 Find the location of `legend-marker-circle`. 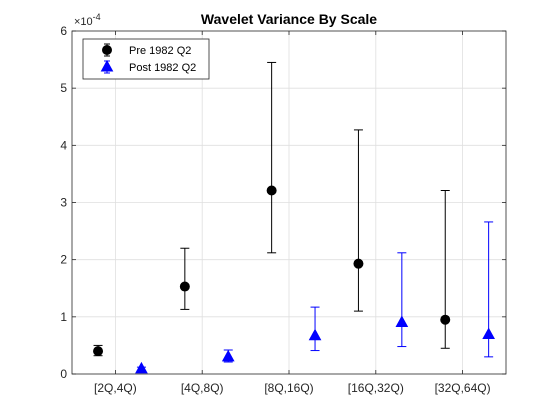

legend-marker-circle is located at coordinates (107, 50).